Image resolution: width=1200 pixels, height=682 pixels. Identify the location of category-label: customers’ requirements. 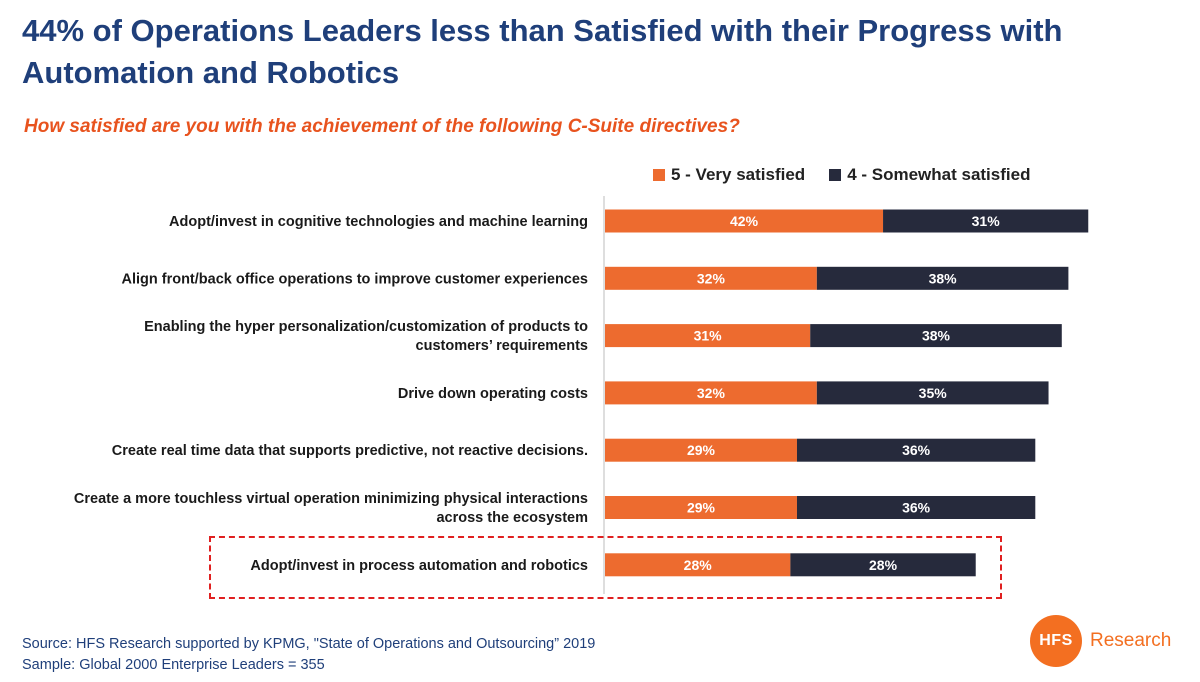
(502, 346).